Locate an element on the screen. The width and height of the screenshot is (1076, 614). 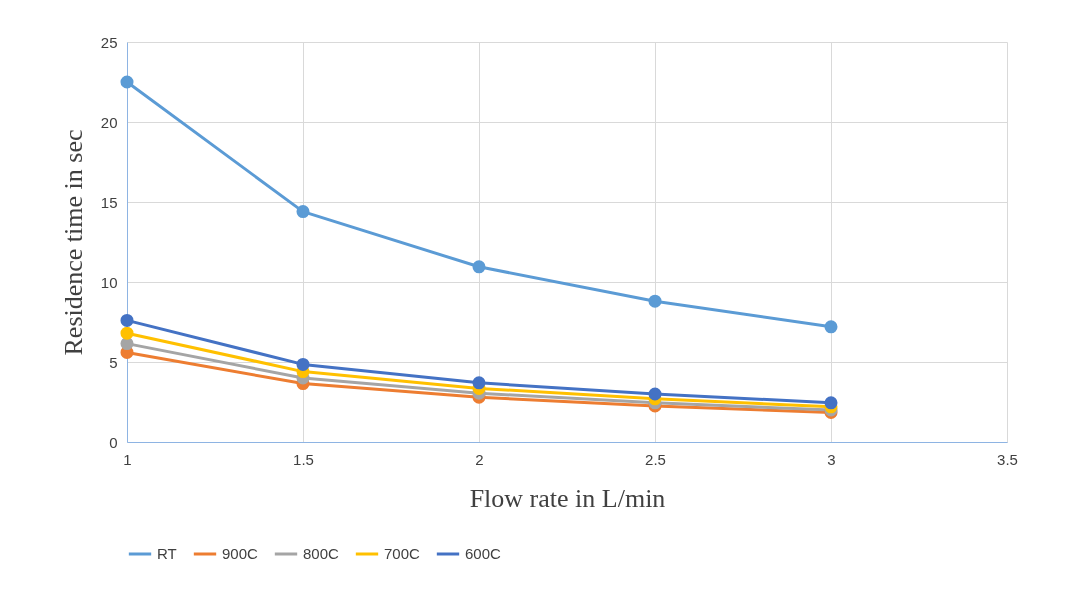
x-tick-label: 2.5 is located at coordinates (655, 459).